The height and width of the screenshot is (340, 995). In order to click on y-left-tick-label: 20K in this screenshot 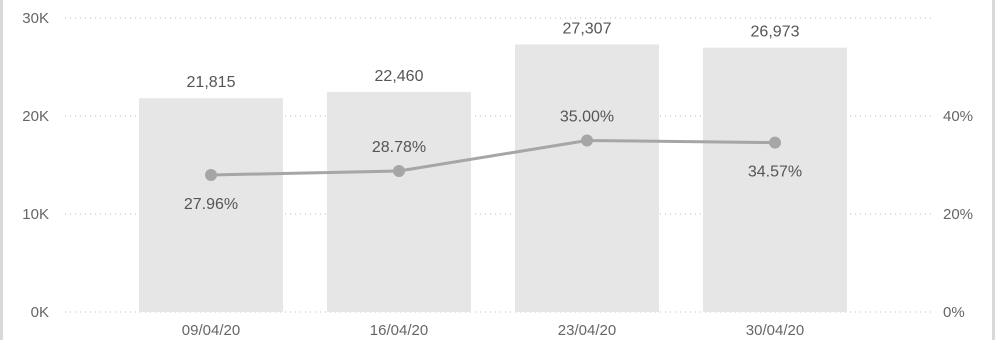, I will do `click(35, 116)`.